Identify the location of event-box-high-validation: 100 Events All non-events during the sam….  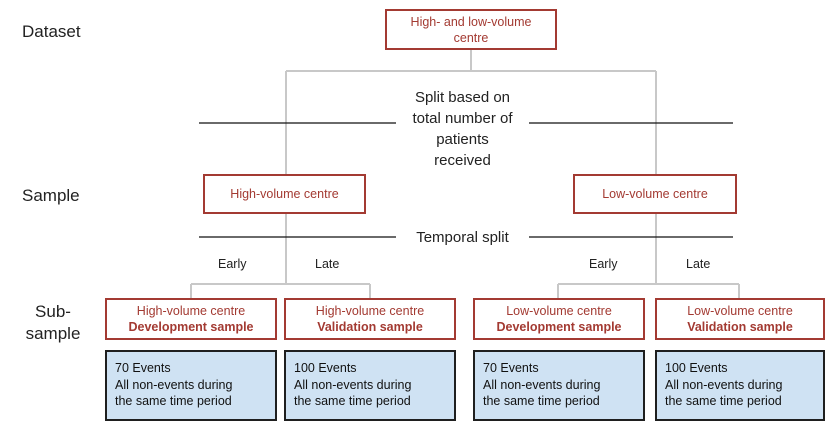
(370, 385).